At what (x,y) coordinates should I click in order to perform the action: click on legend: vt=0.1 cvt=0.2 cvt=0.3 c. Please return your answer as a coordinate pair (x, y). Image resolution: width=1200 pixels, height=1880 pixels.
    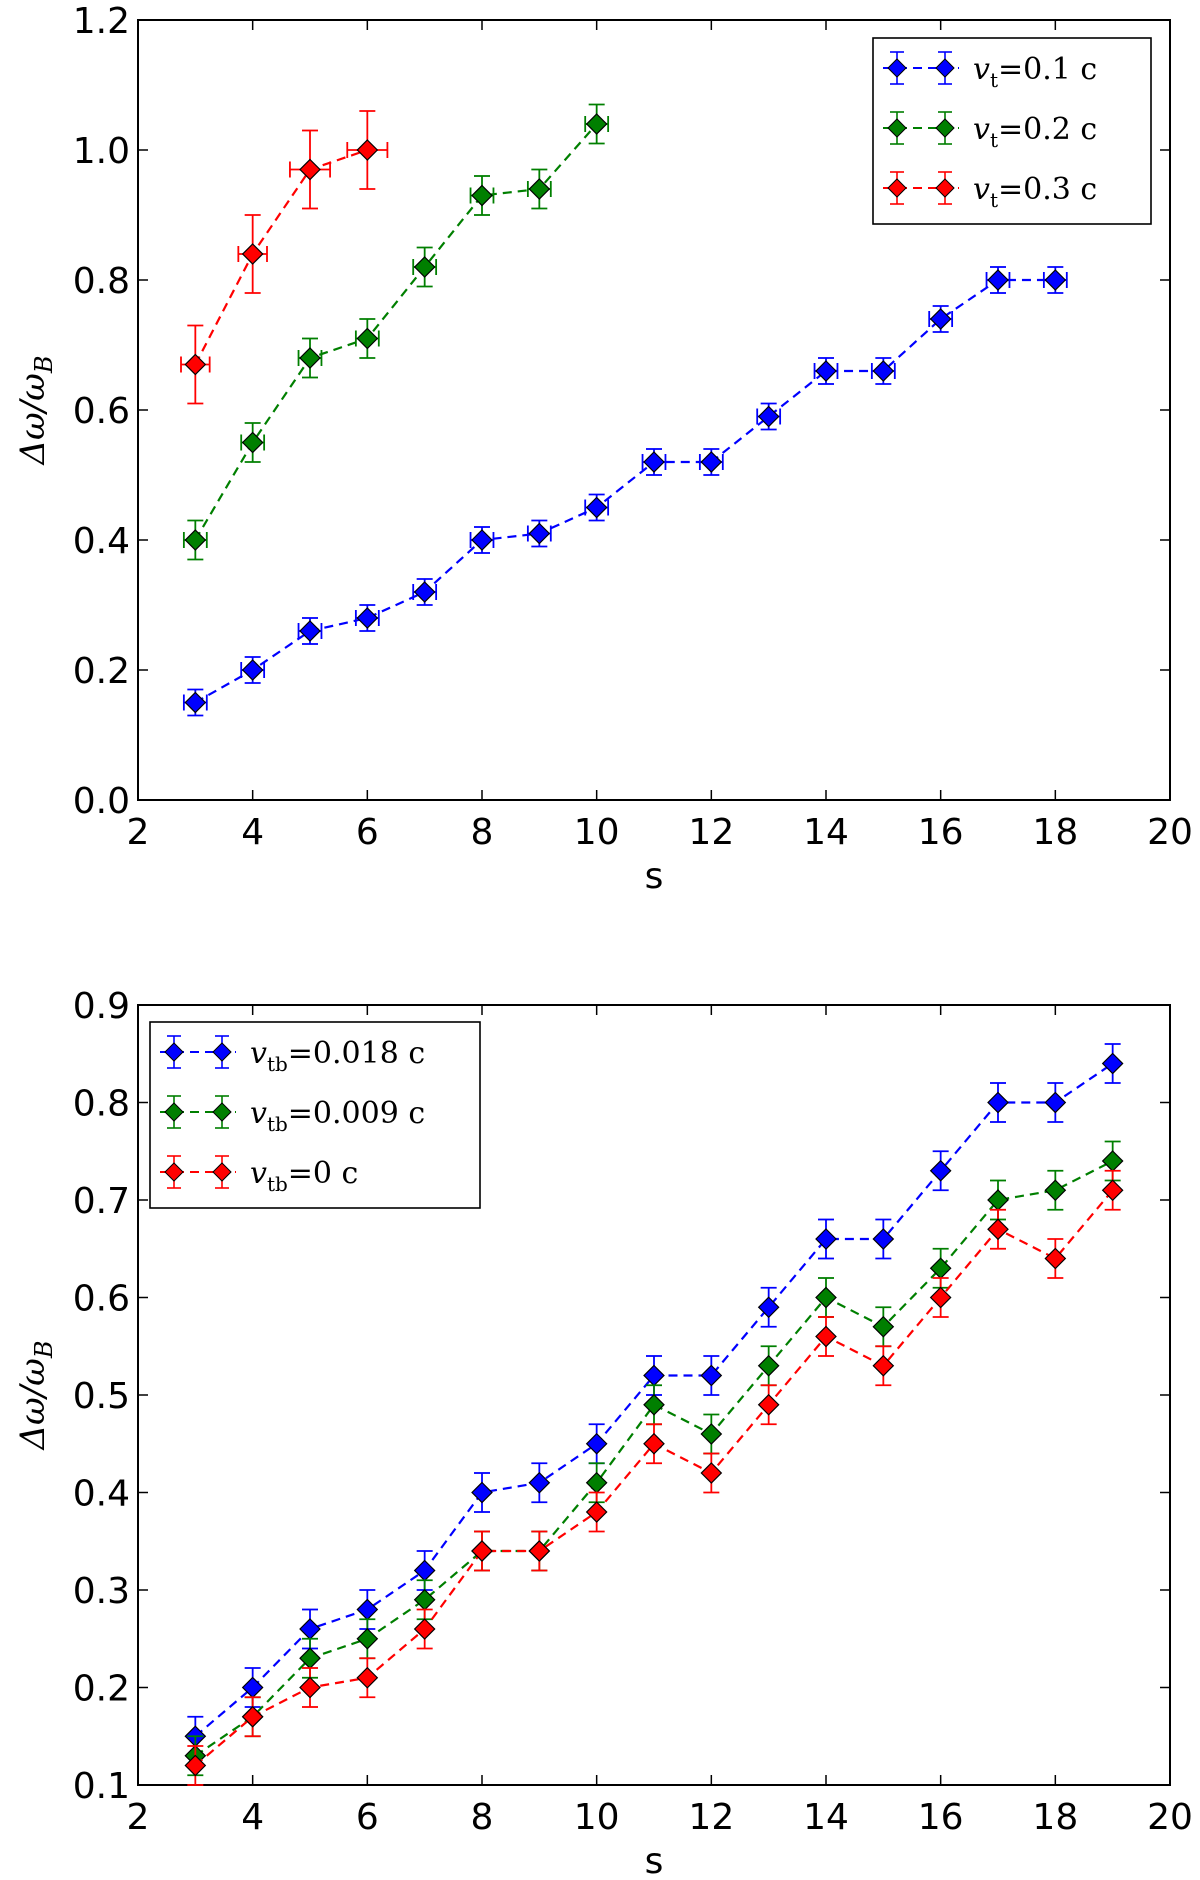
    Looking at the image, I should click on (1012, 131).